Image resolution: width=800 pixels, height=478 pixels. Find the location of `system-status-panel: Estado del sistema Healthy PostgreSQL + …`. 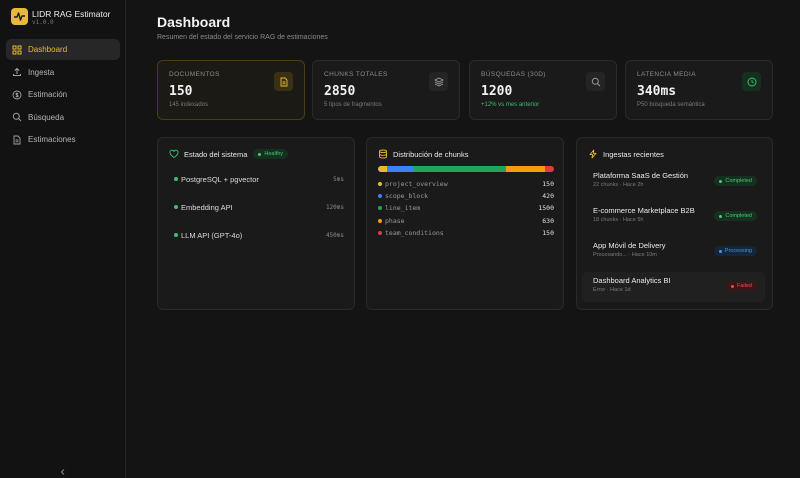

system-status-panel: Estado del sistema Healthy PostgreSQL + … is located at coordinates (256, 223).